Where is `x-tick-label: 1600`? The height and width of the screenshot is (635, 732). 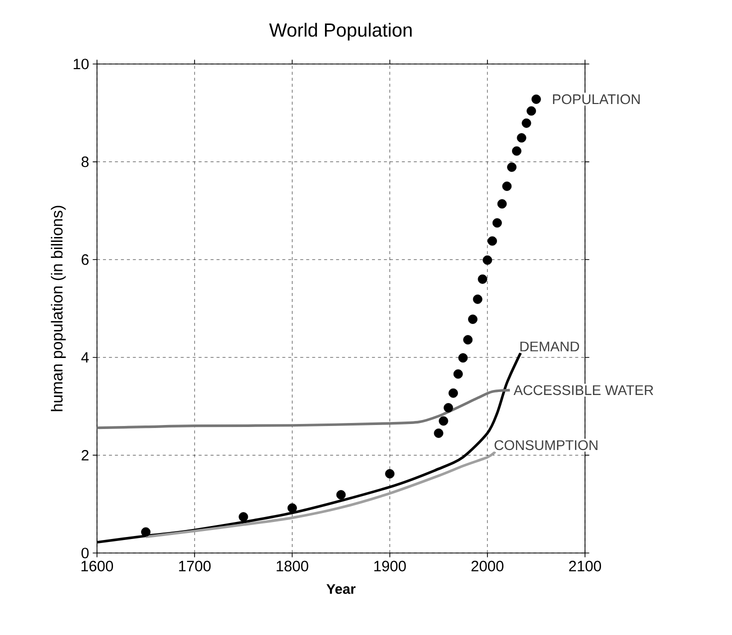
x-tick-label: 1600 is located at coordinates (98, 566).